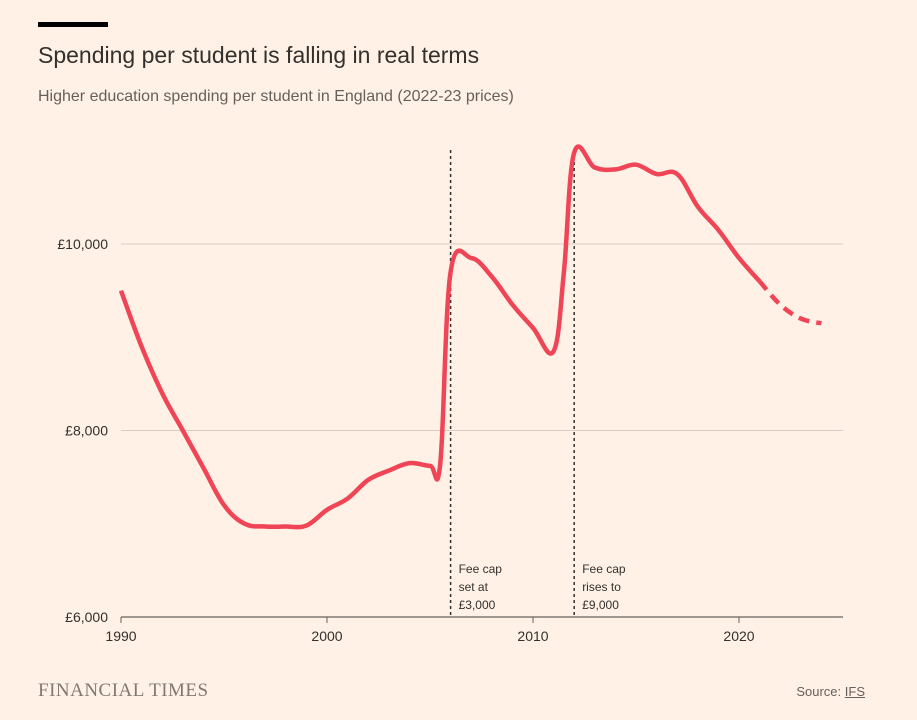 The width and height of the screenshot is (917, 720). Describe the element at coordinates (854, 691) in the screenshot. I see `source-link: IFS` at that location.